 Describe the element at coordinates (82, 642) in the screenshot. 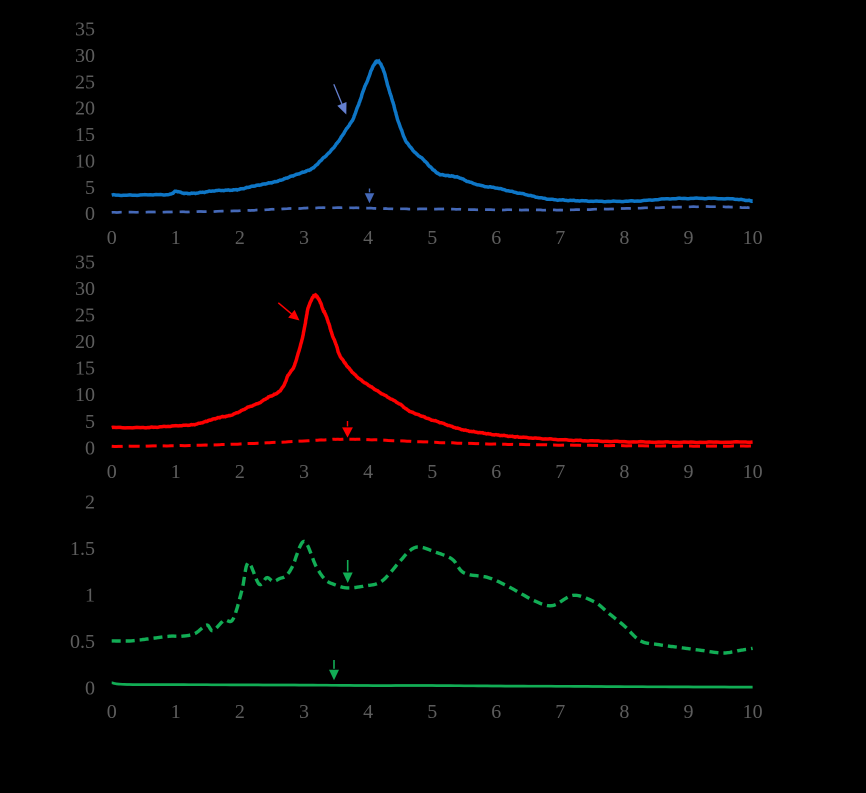

I see `svg-text: 0.5` at that location.